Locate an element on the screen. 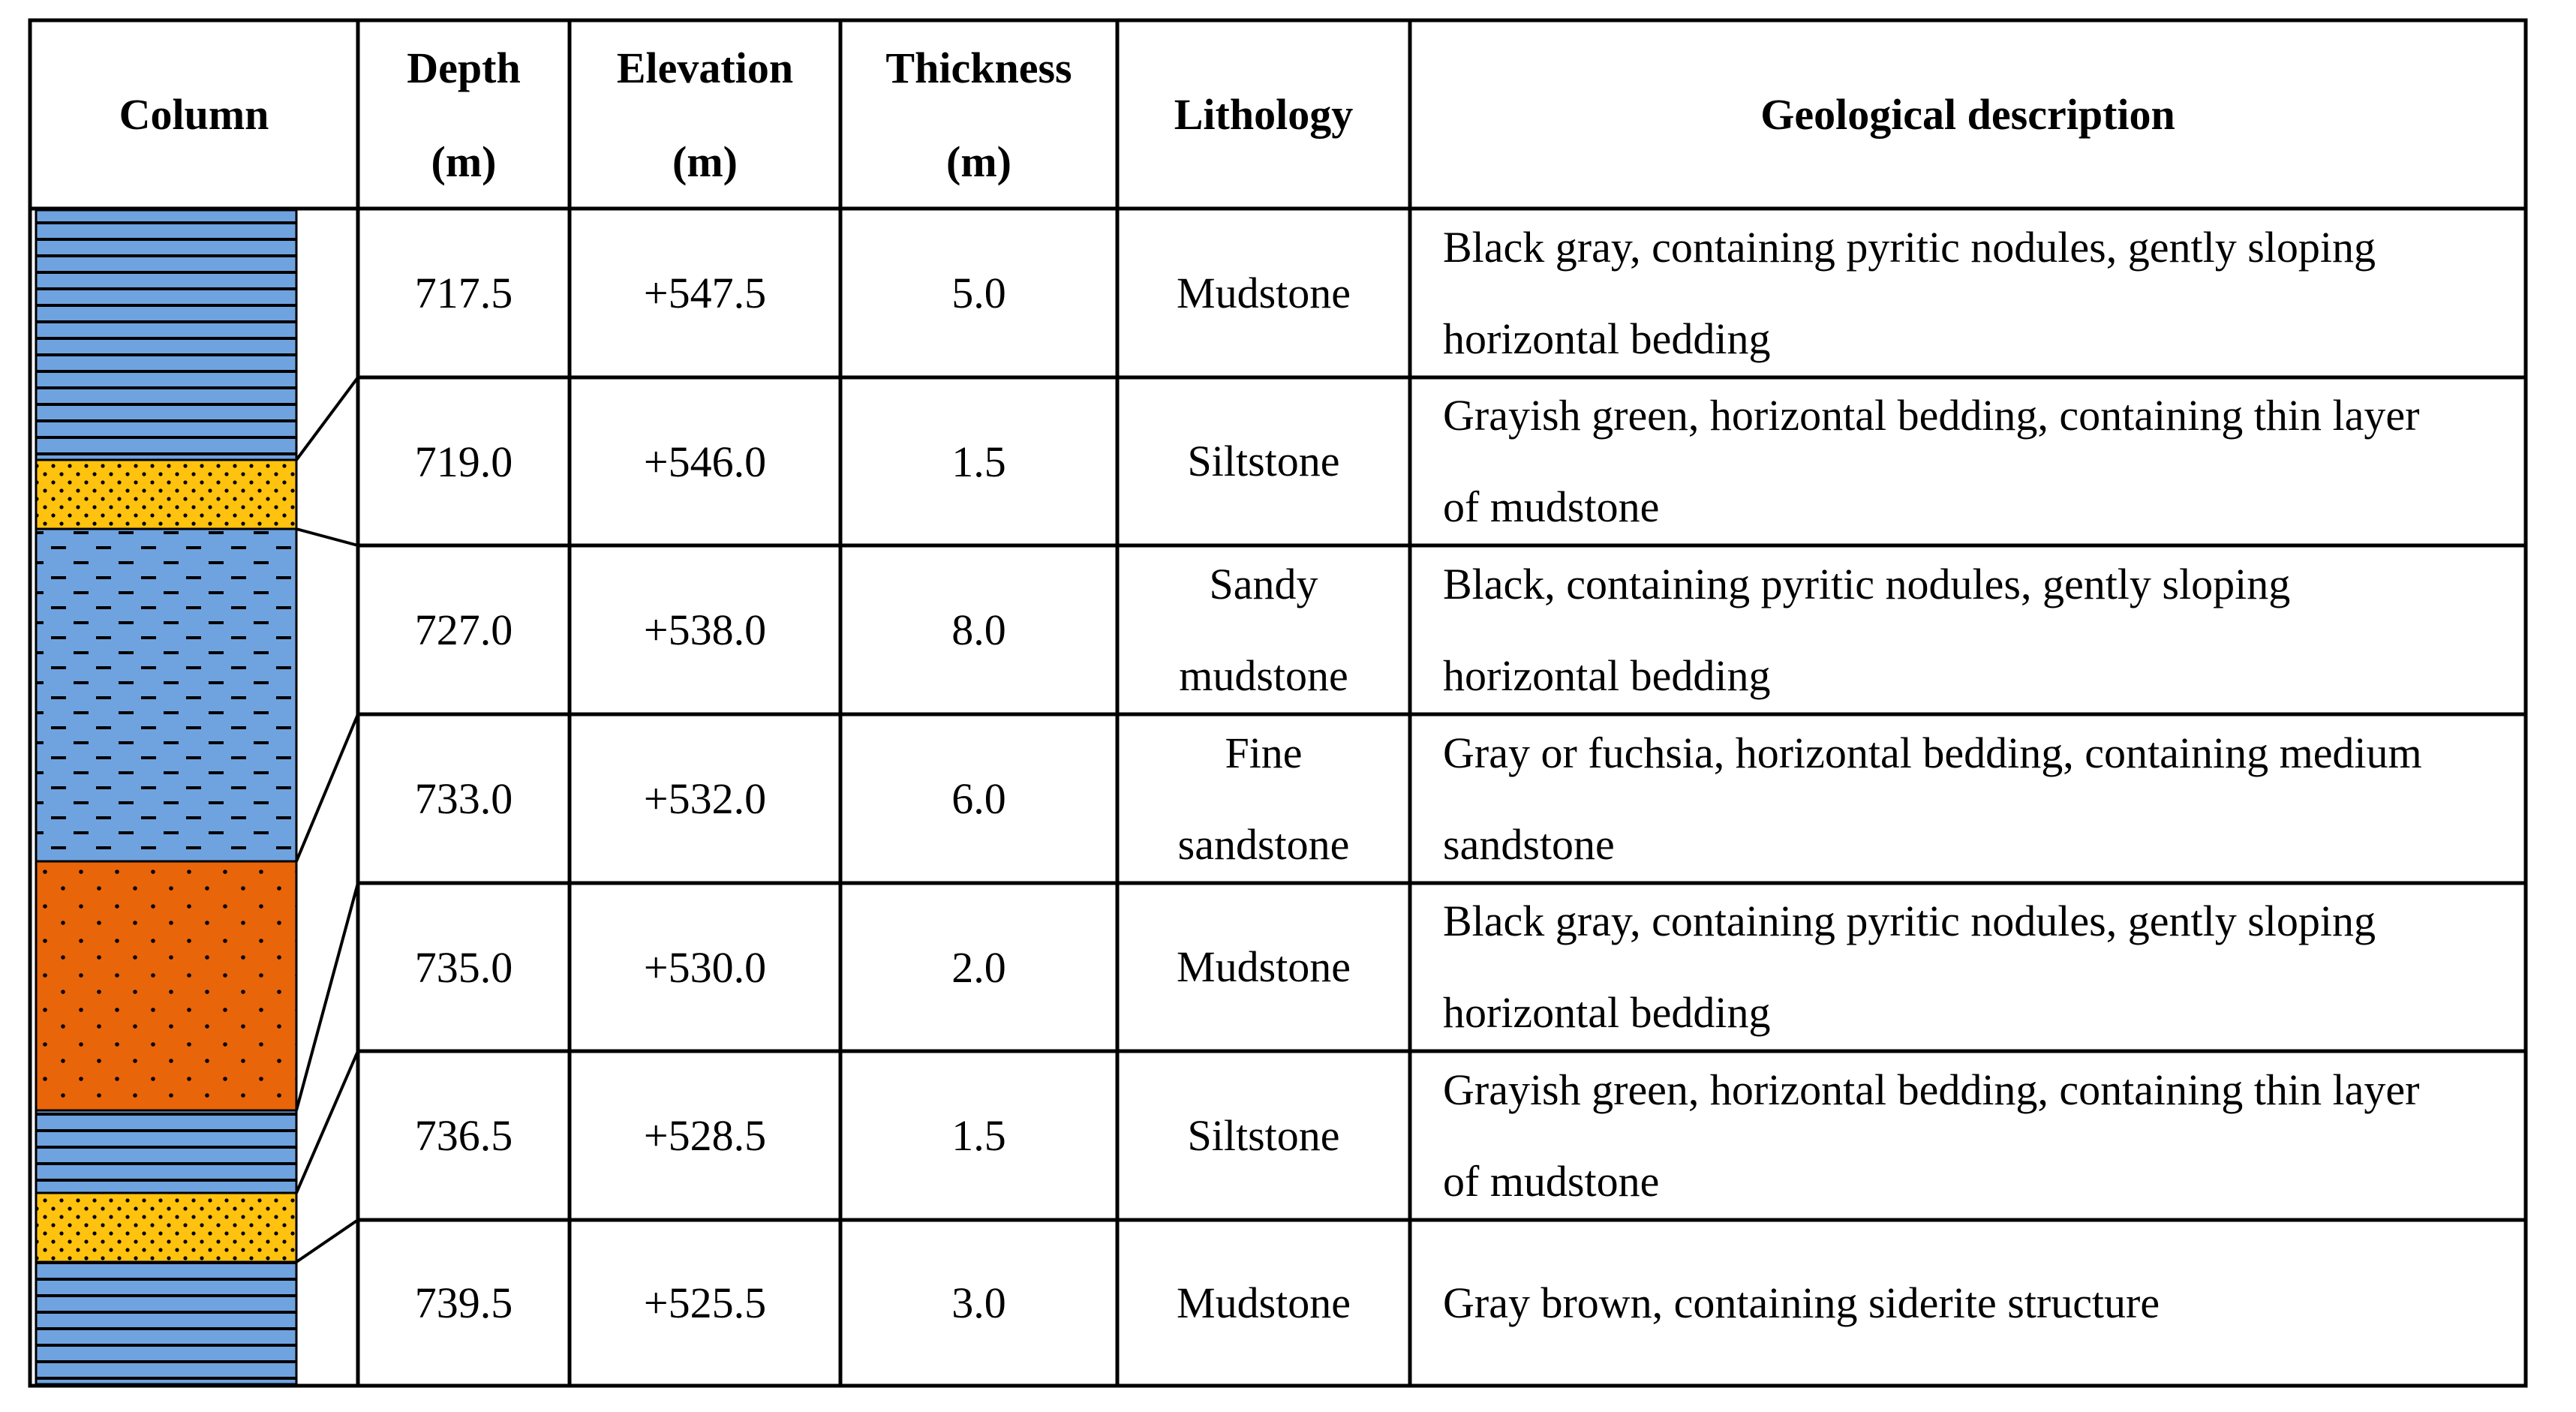  cell-thickness: 8.0 is located at coordinates (978, 629).